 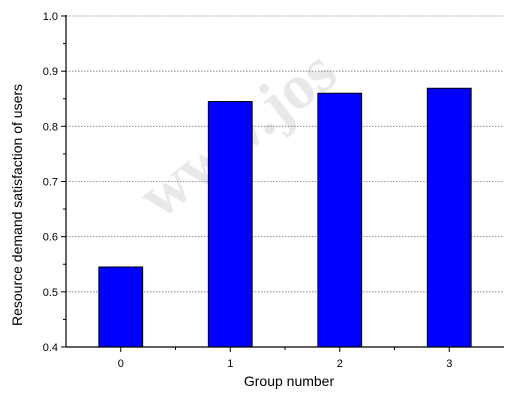 I want to click on y-tick-label: 0.9, so click(x=50, y=72).